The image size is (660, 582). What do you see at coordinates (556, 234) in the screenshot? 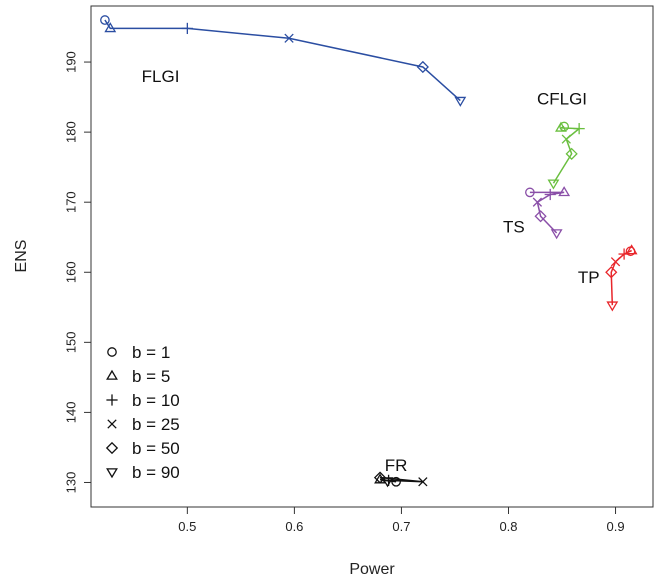
I see `point-ts-b90` at bounding box center [556, 234].